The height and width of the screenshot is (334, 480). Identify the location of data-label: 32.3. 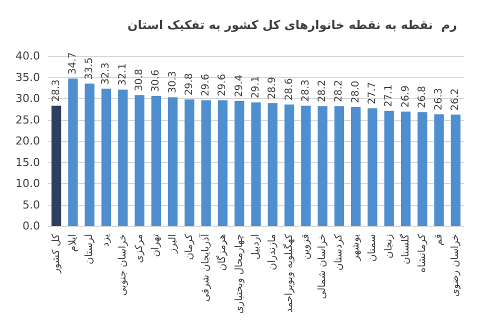
(106, 73).